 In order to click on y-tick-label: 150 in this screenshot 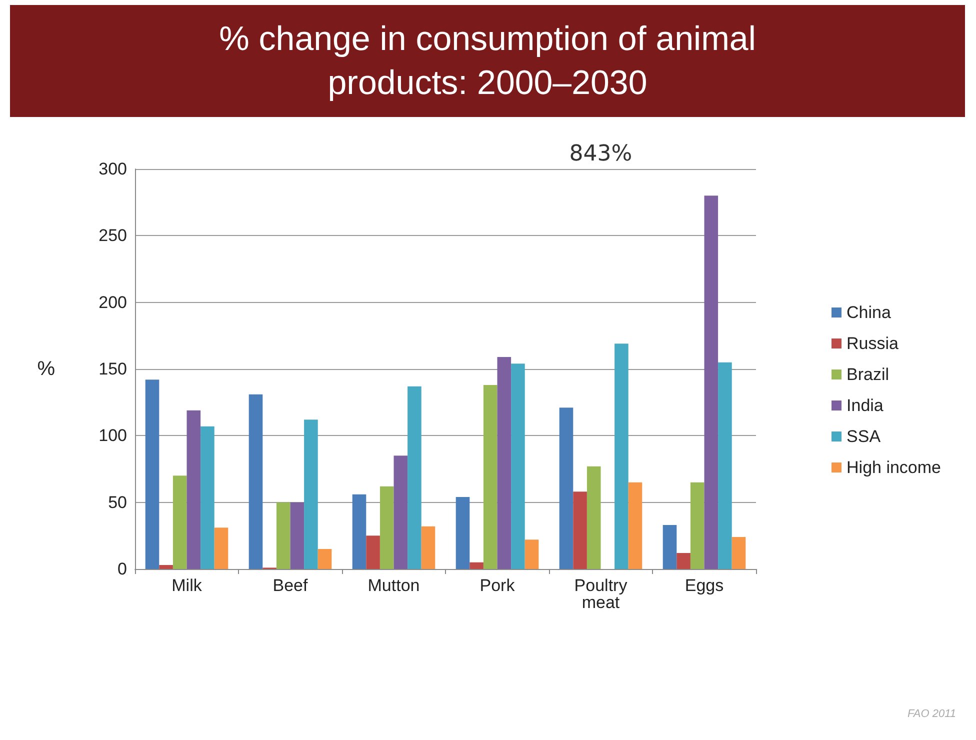, I will do `click(112, 369)`.